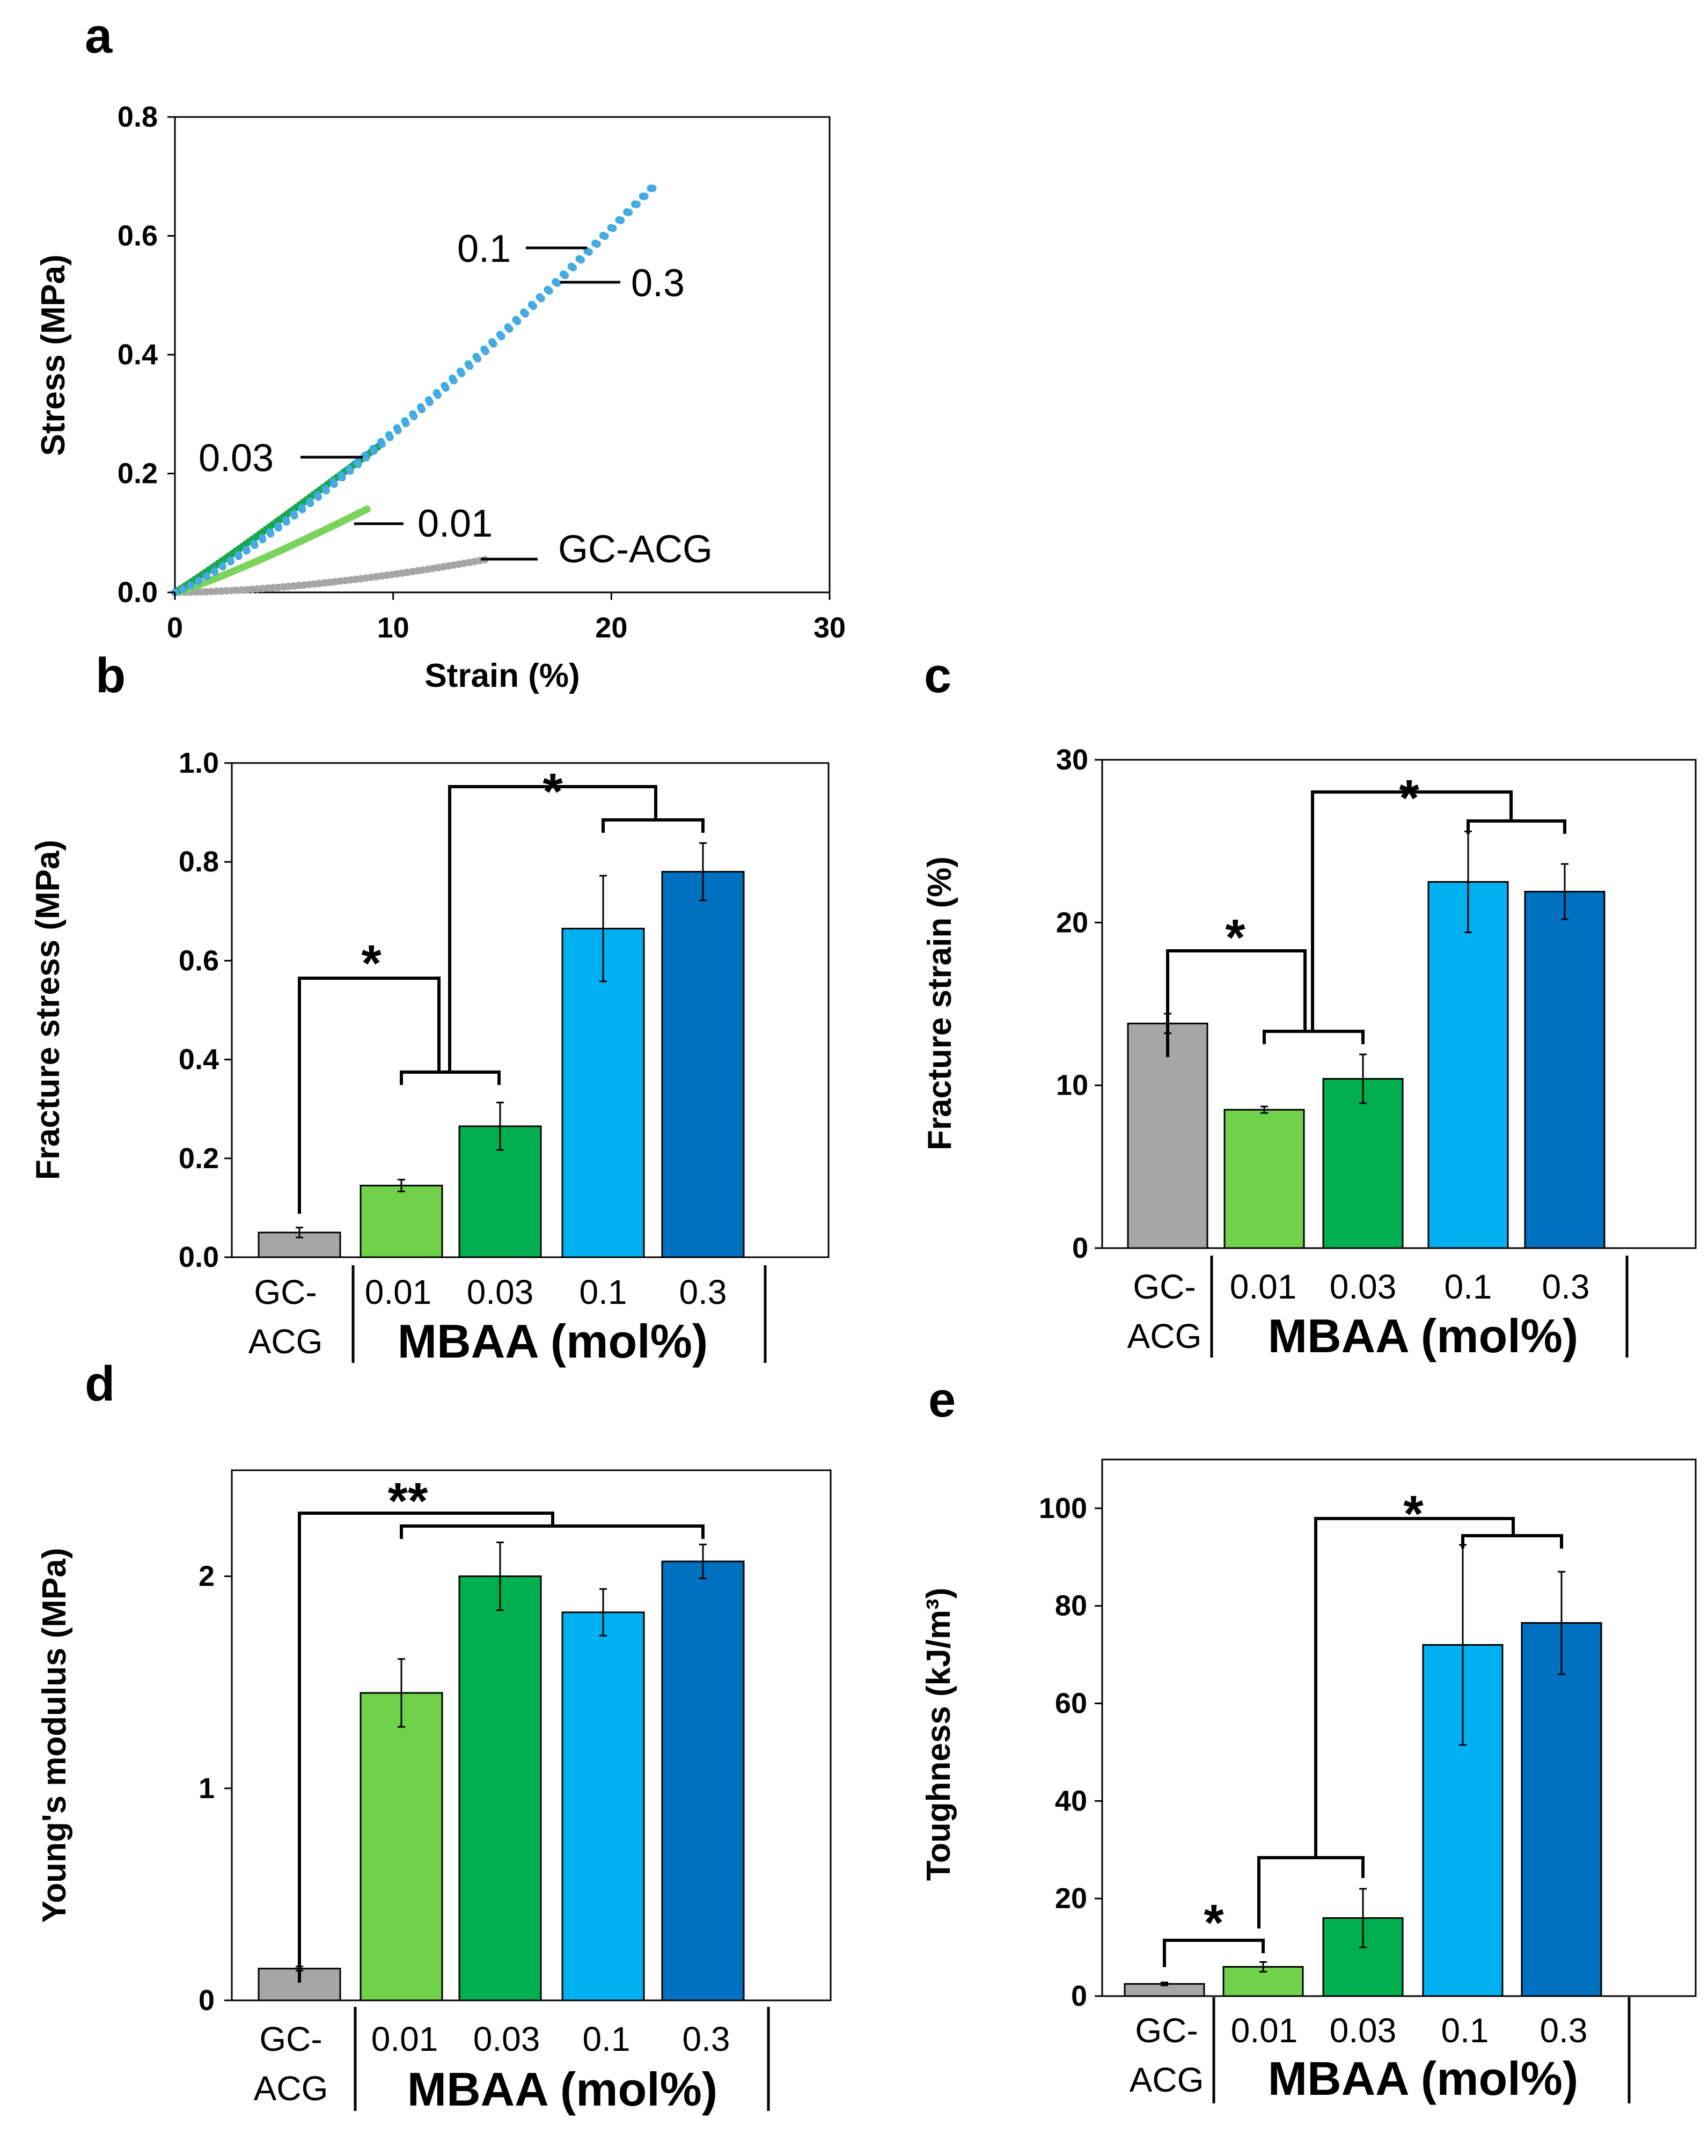  Describe the element at coordinates (1409, 798) in the screenshot. I see `sig-star-c2: *` at that location.